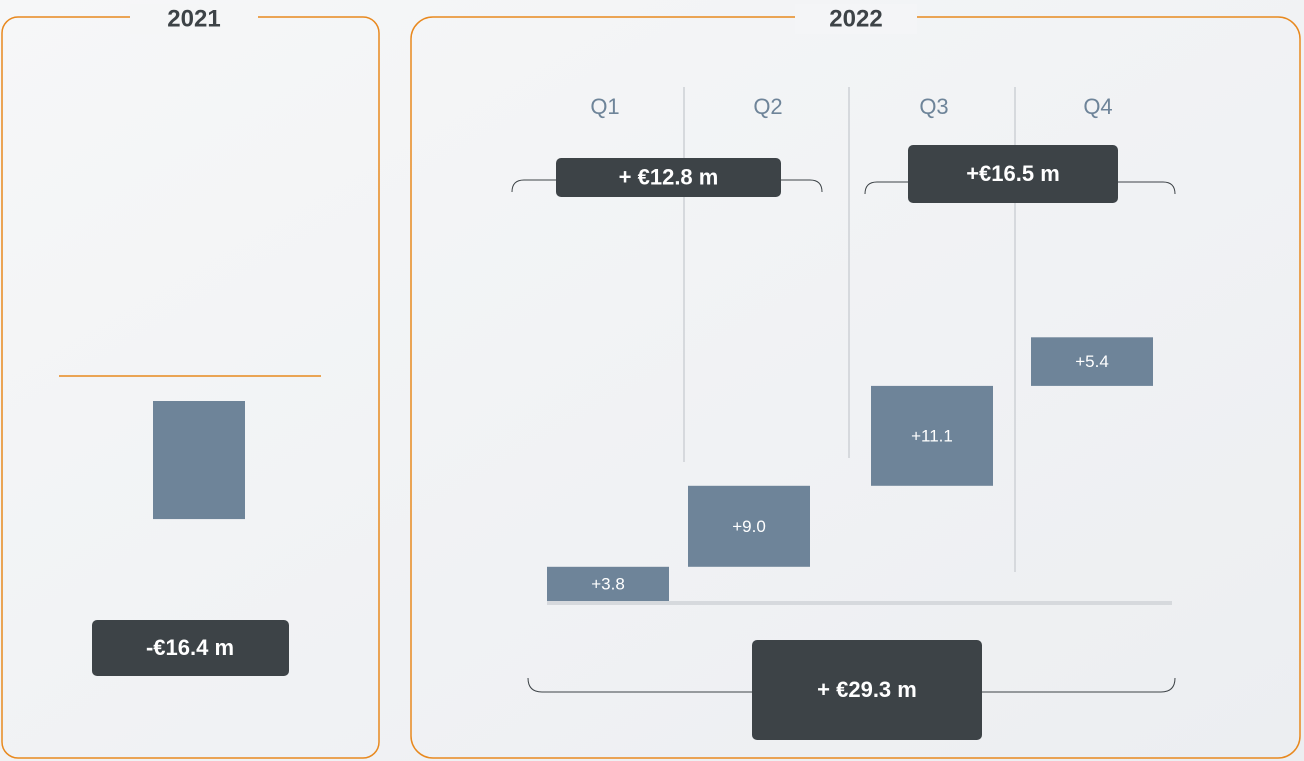 The width and height of the screenshot is (1304, 761). I want to click on box-label: + €12.8 m, so click(669, 176).